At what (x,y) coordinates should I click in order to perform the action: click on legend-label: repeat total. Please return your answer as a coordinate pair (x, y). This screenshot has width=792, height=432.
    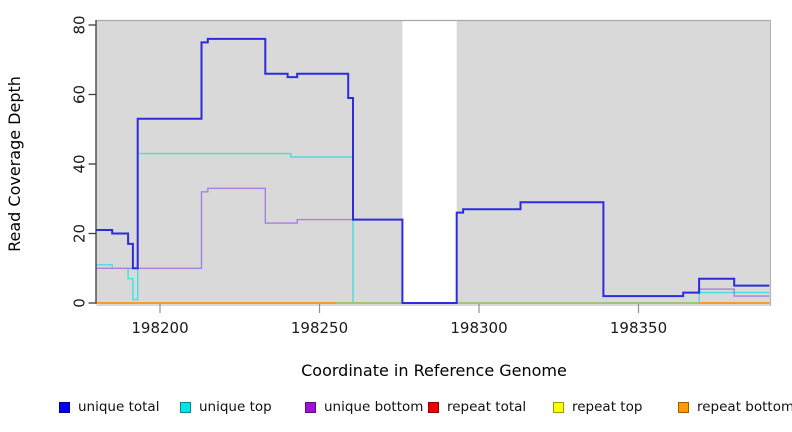
    Looking at the image, I should click on (487, 407).